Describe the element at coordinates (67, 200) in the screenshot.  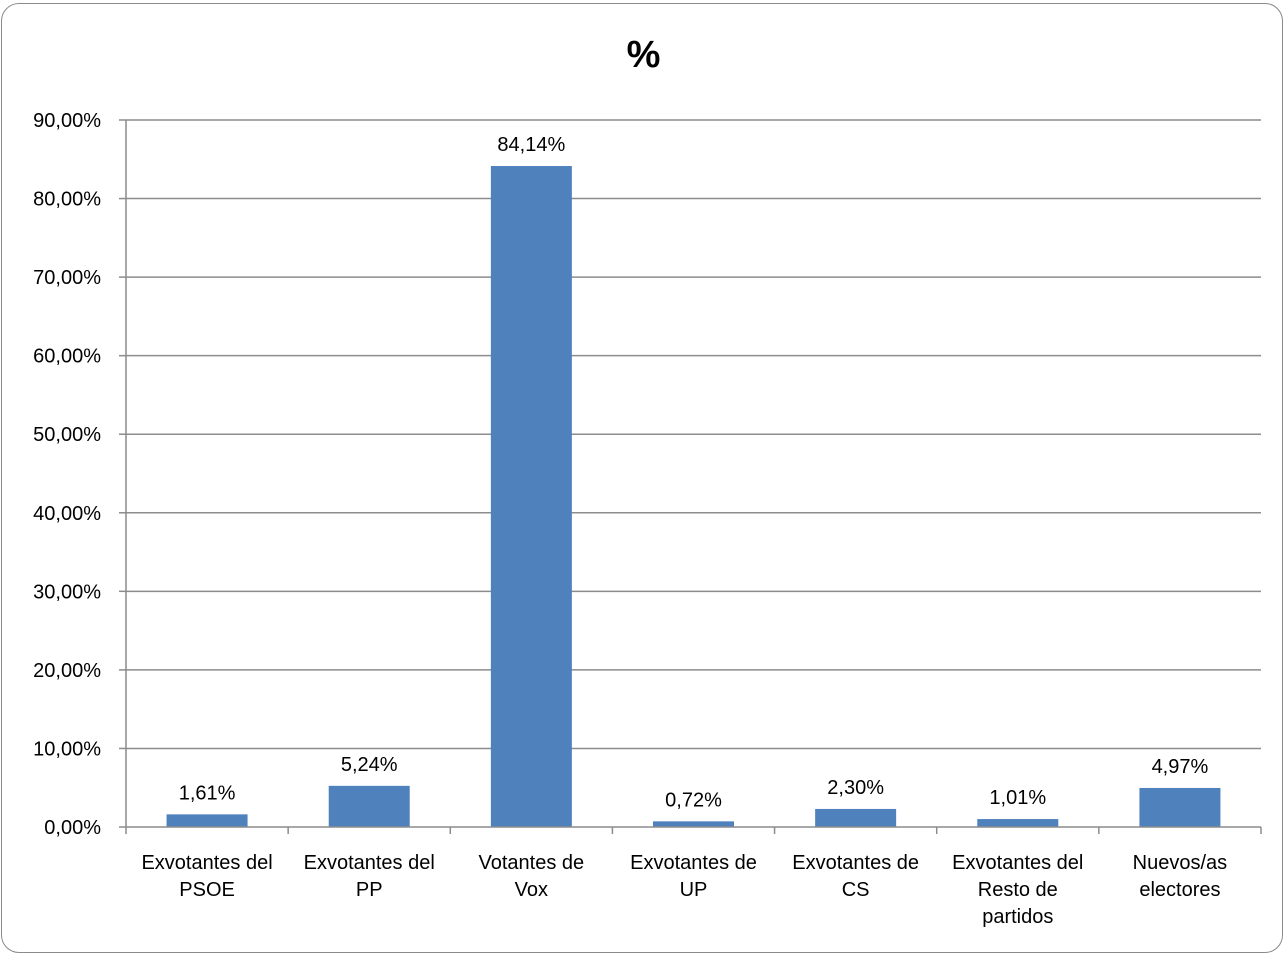
I see `y-tick-label: 80,00%` at that location.